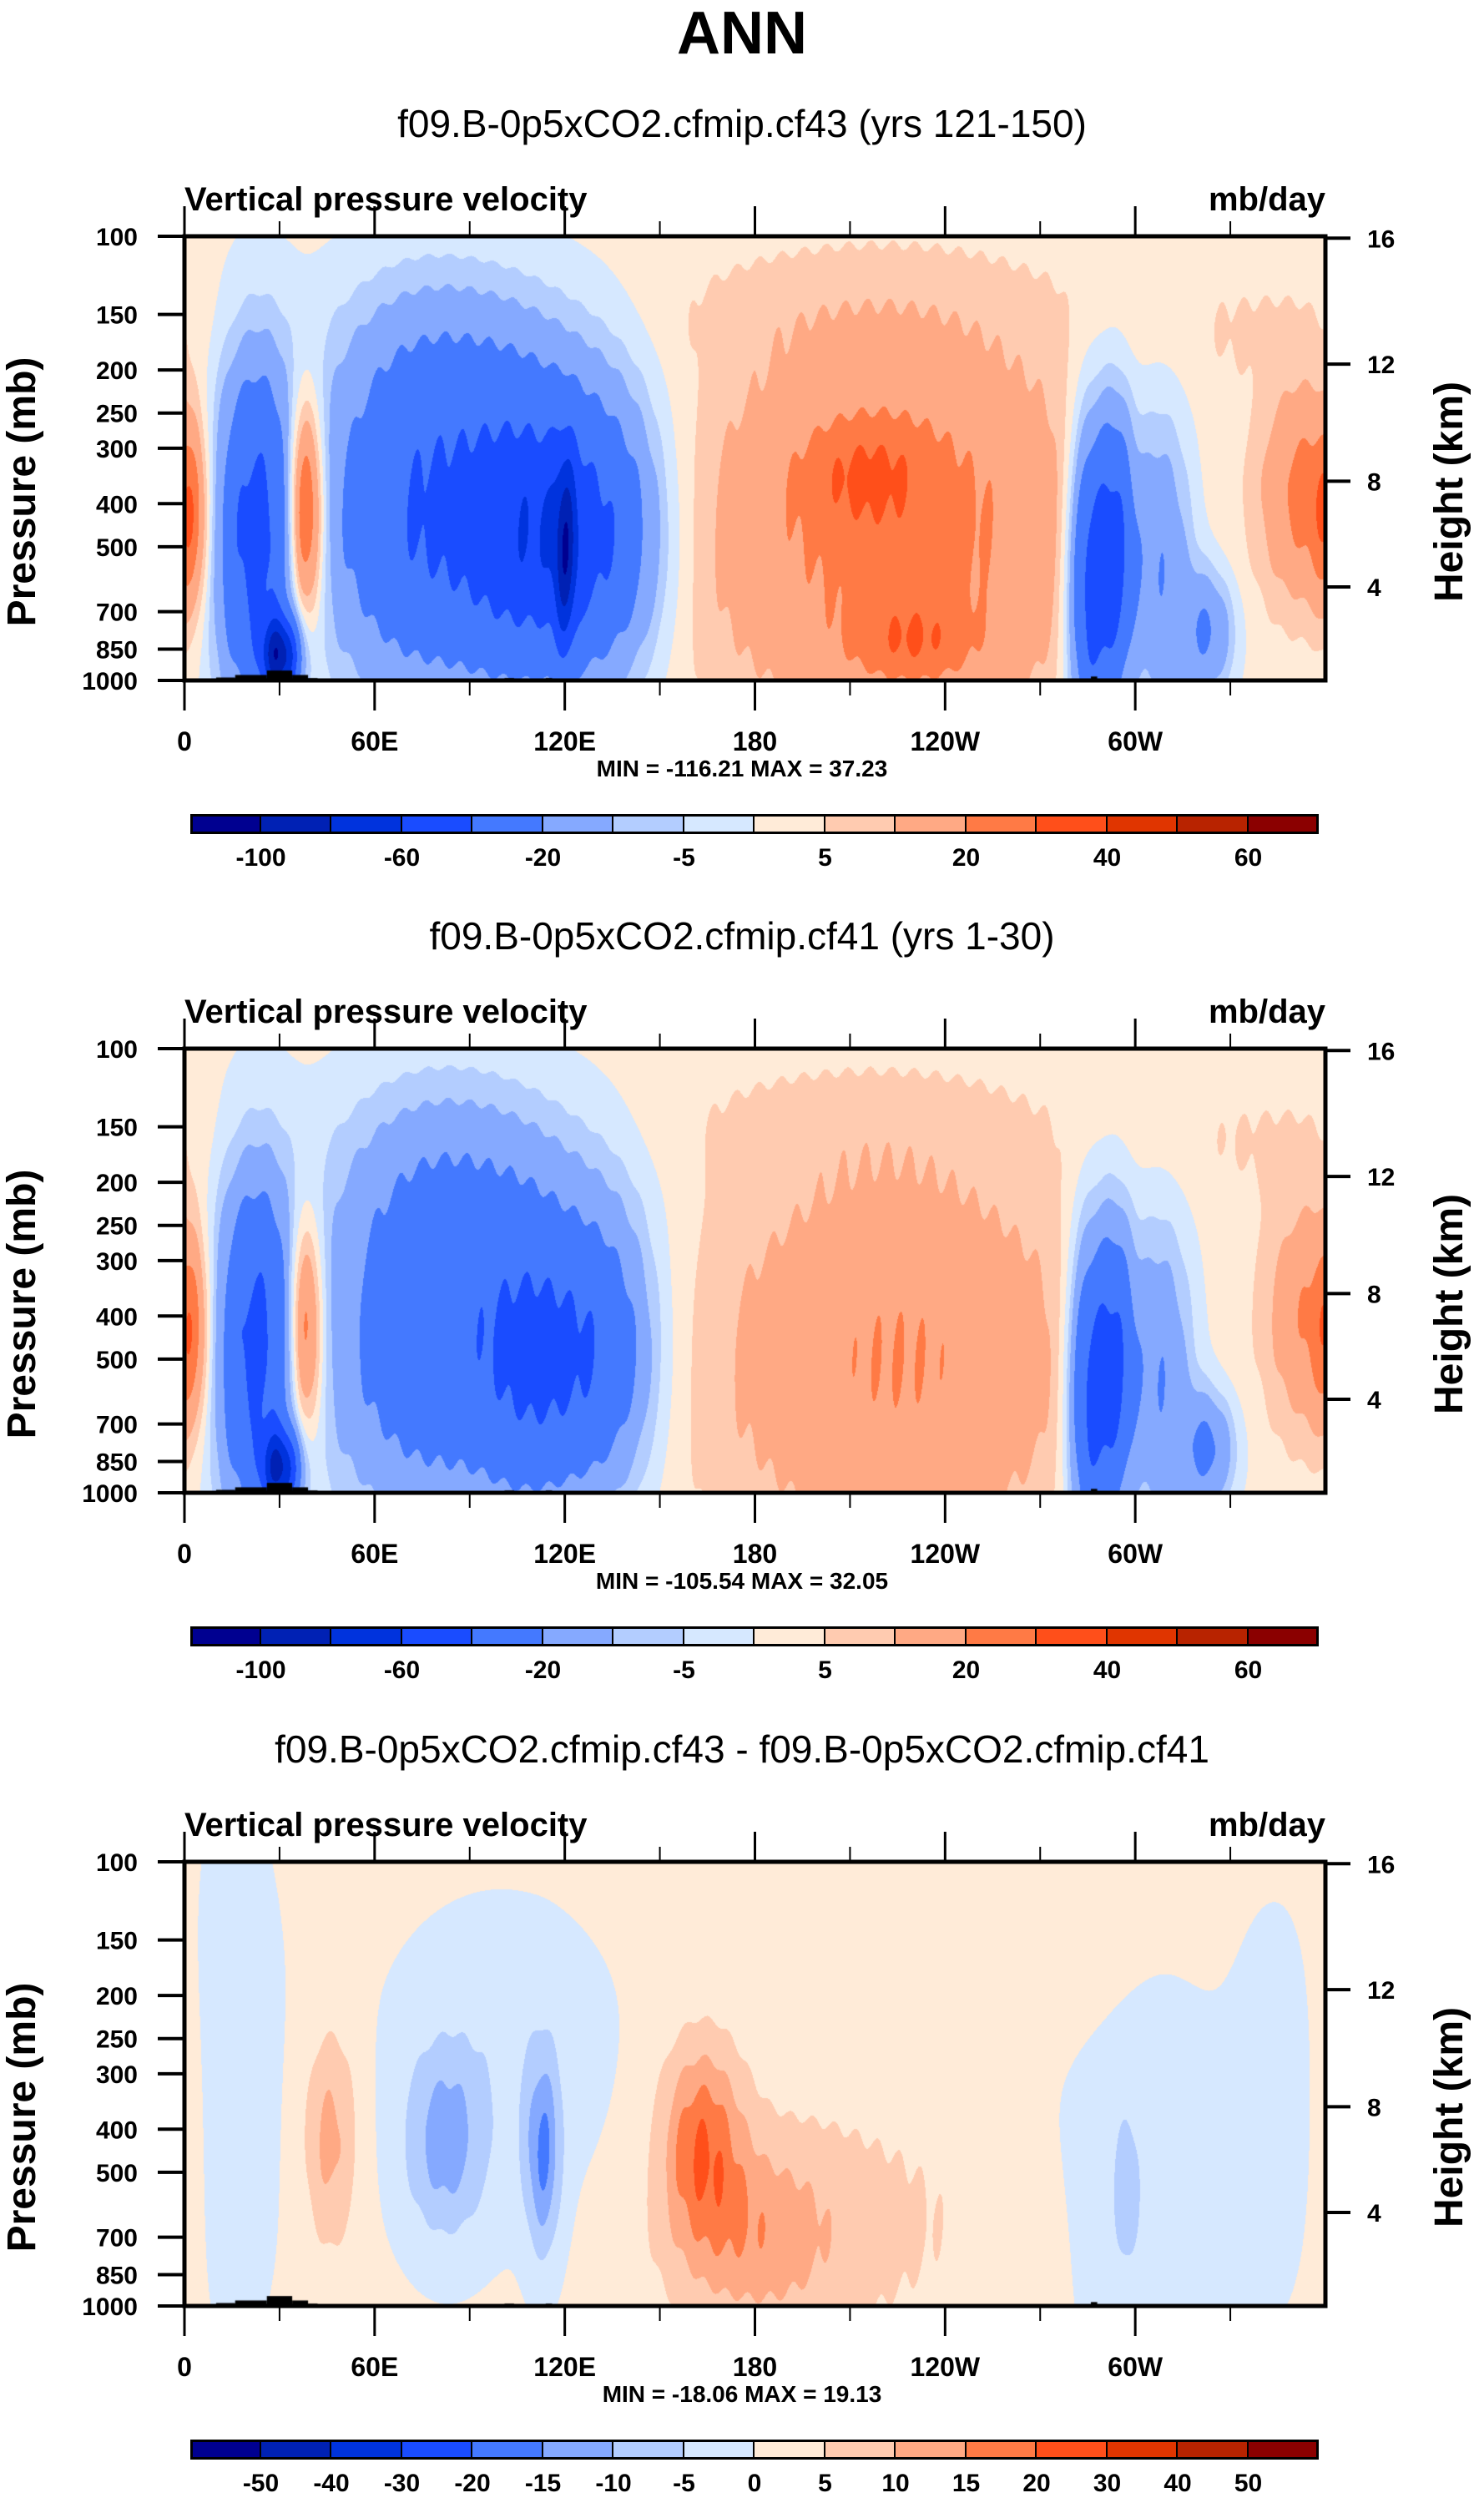  What do you see at coordinates (742, 33) in the screenshot?
I see `main-title: ANN` at bounding box center [742, 33].